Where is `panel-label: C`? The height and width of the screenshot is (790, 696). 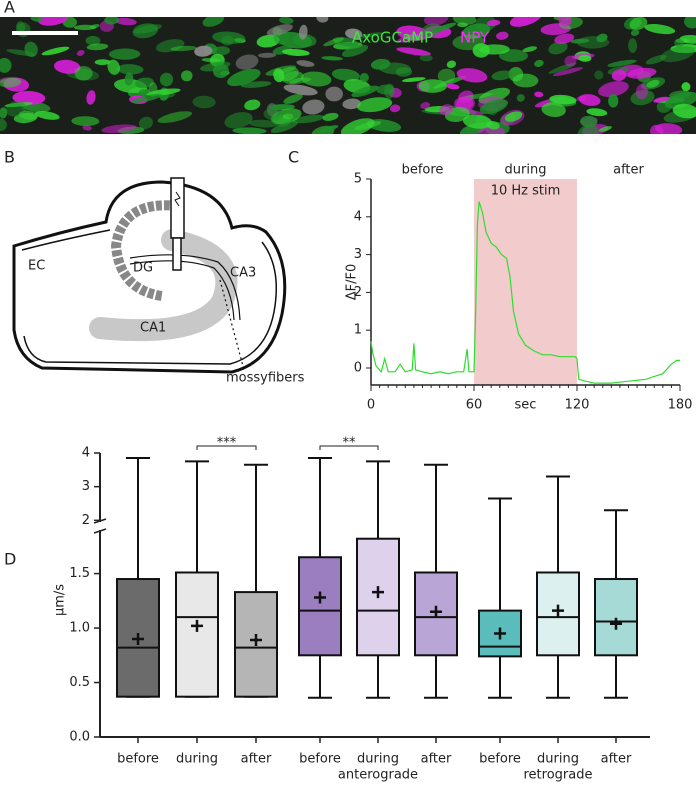 panel-label: C is located at coordinates (293, 157).